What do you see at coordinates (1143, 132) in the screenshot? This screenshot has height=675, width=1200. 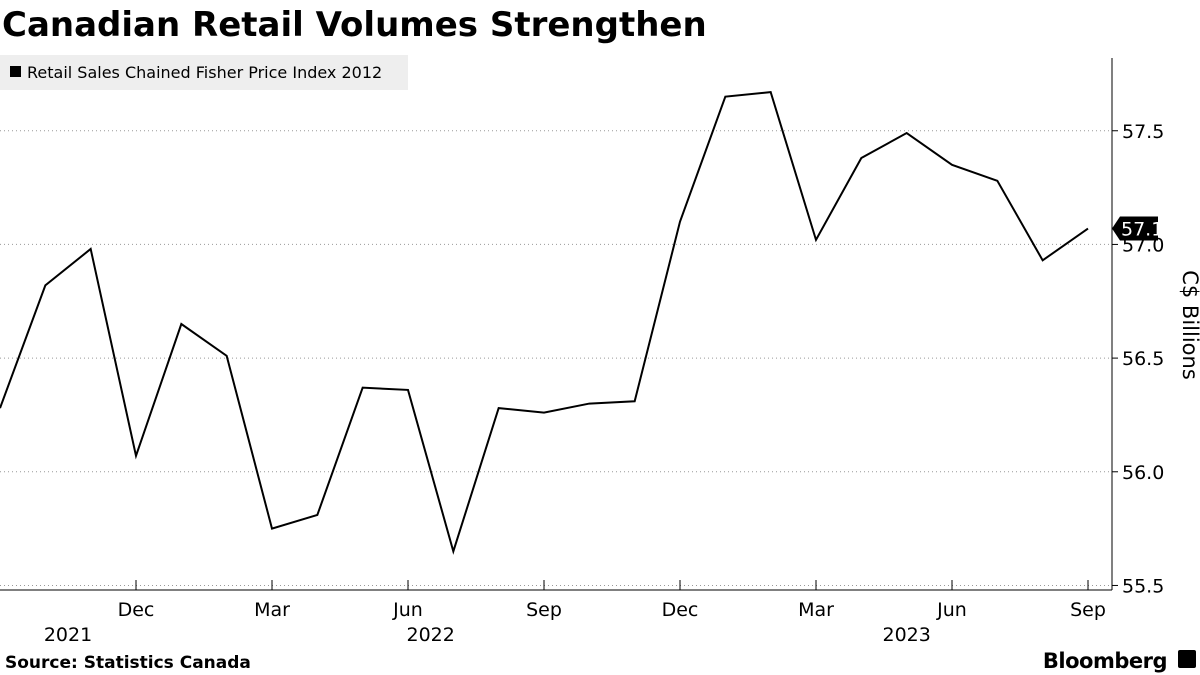 I see `y-tick-label: 57.5` at bounding box center [1143, 132].